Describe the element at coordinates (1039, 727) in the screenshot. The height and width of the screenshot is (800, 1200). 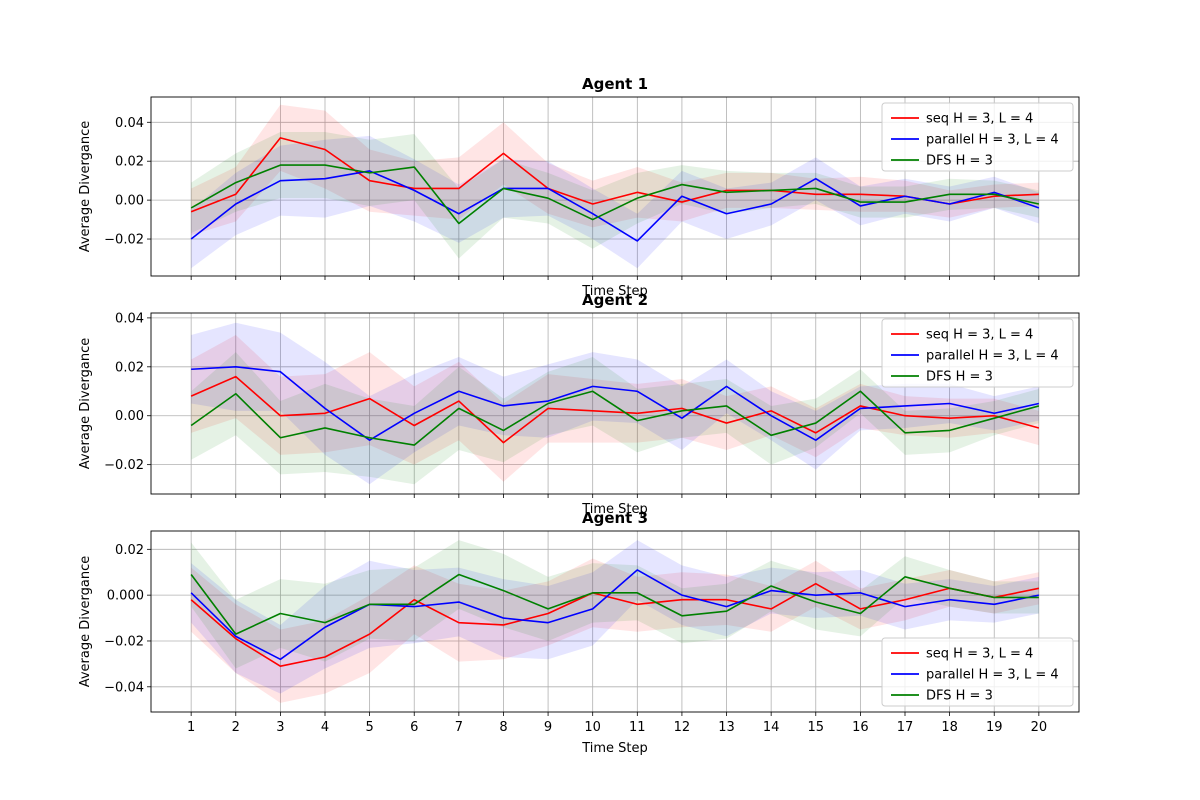
I see `x-tick-label: 20` at that location.